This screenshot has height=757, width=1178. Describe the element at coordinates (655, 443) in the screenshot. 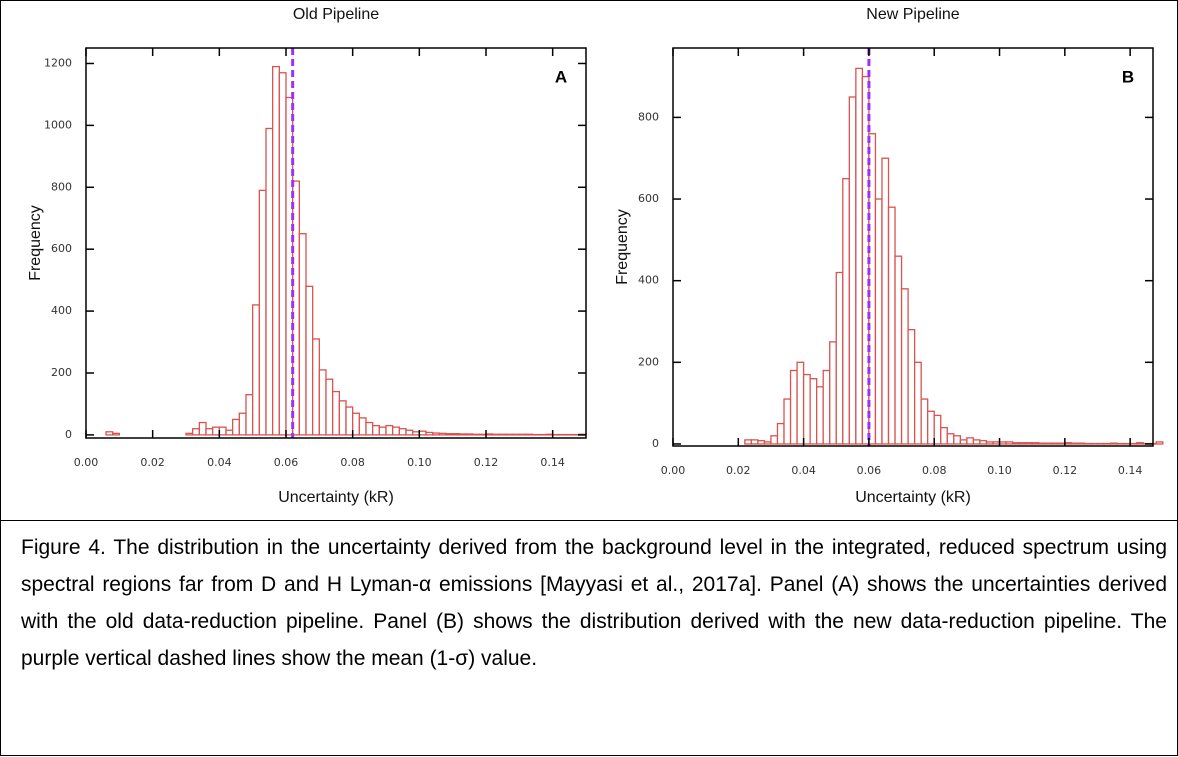

I see `y-tick-label: 0` at that location.